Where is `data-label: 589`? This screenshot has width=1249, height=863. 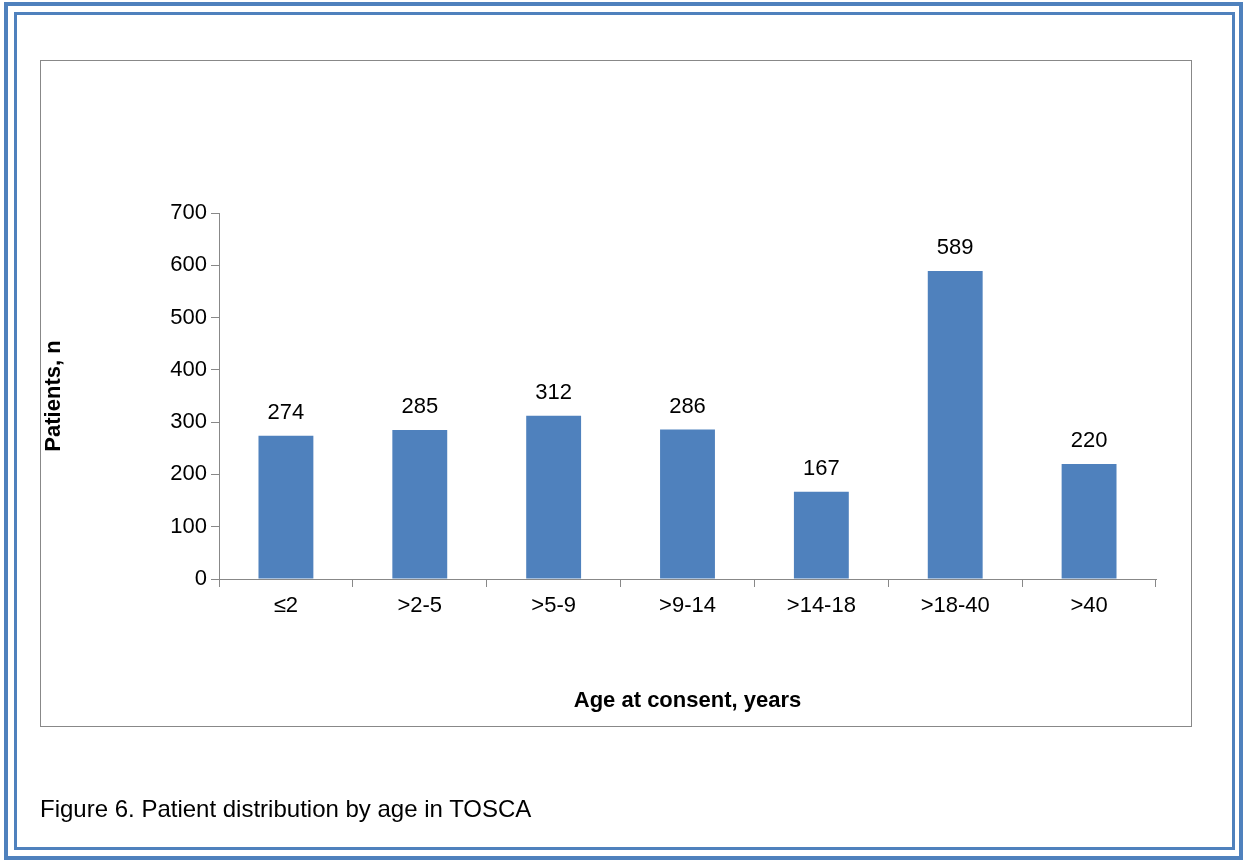
data-label: 589 is located at coordinates (955, 247).